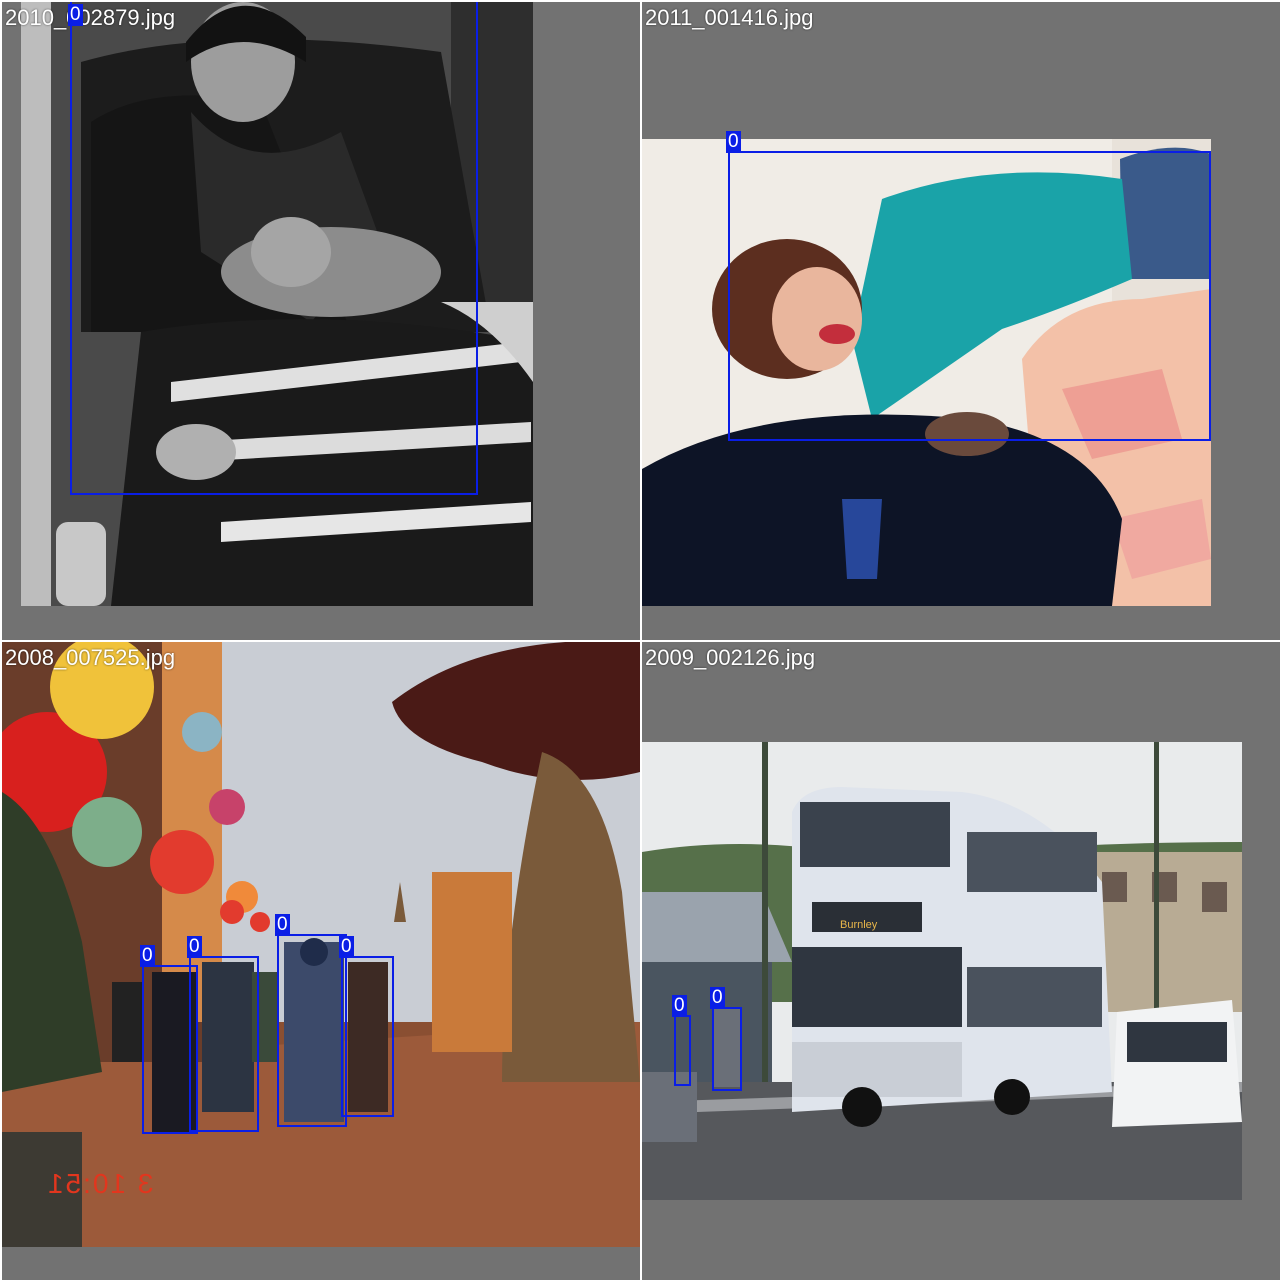  What do you see at coordinates (100, 1183) in the screenshot?
I see `photo-date-stamp: 3 10:51` at bounding box center [100, 1183].